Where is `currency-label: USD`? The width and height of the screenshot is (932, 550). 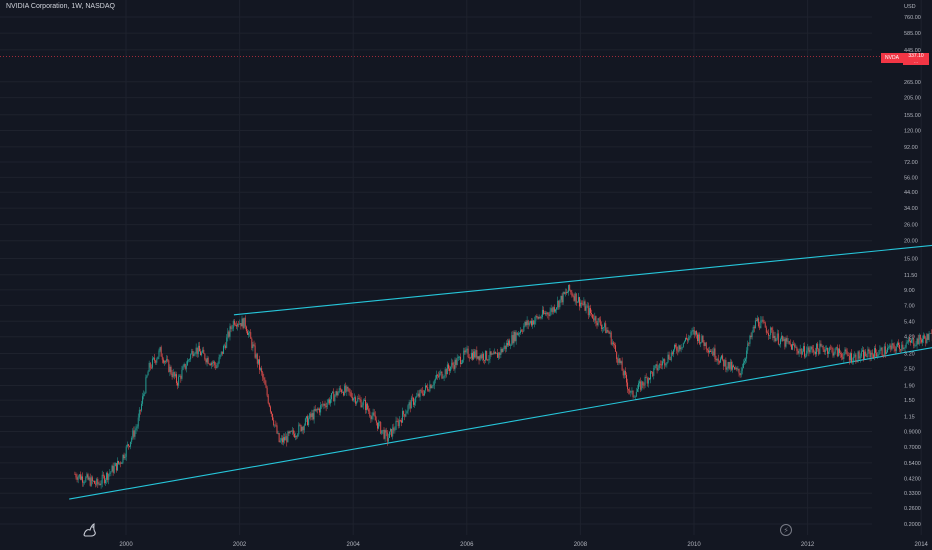
currency-label: USD is located at coordinates (910, 7).